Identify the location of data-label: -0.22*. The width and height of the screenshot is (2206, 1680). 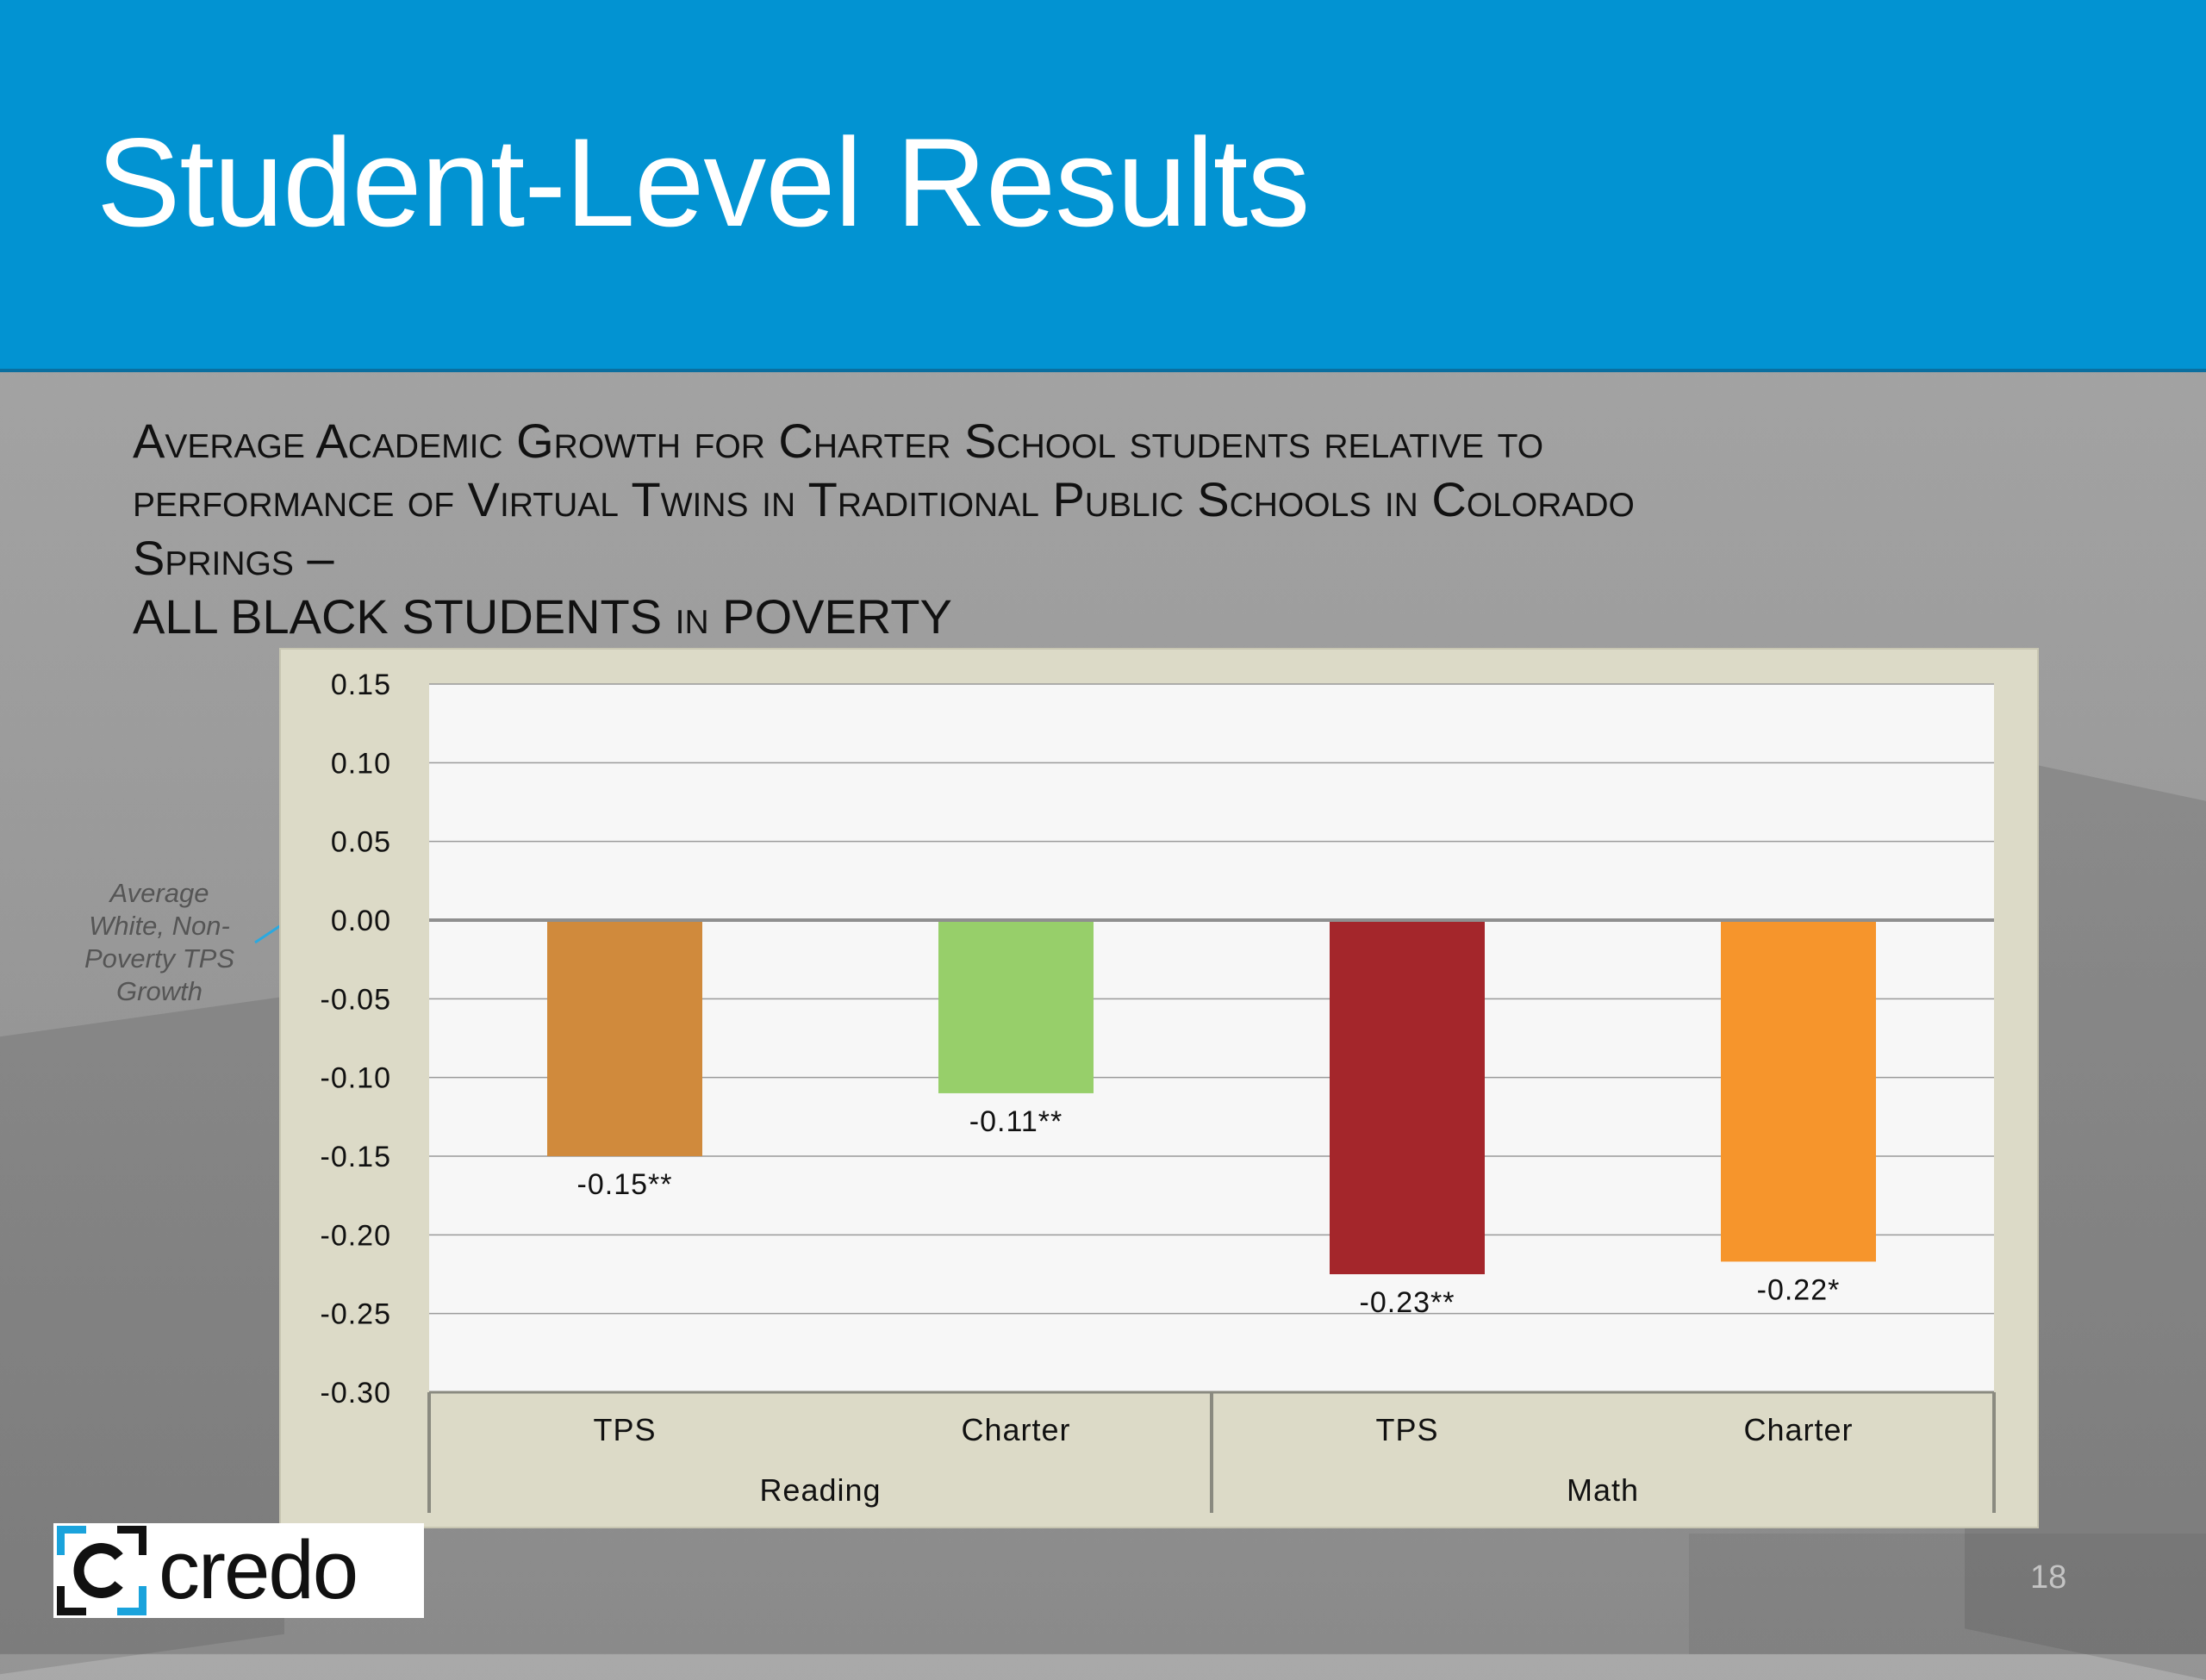
(1799, 1290).